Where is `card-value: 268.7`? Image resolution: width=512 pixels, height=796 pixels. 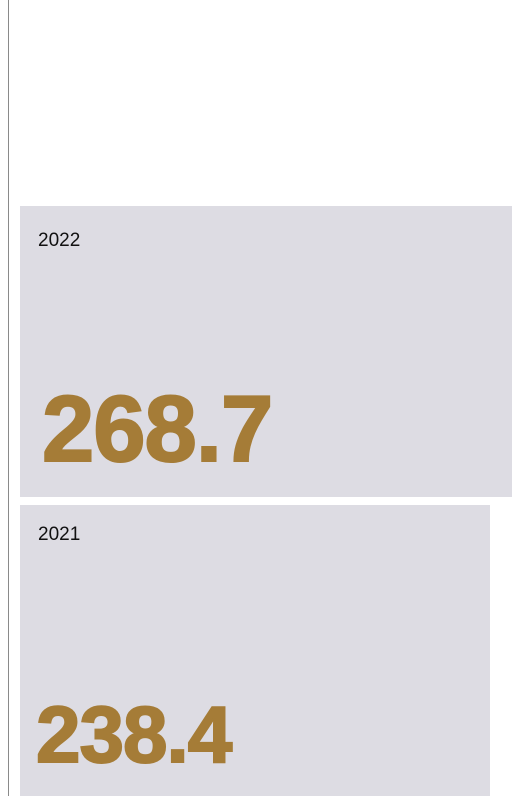
card-value: 268.7 is located at coordinates (157, 428).